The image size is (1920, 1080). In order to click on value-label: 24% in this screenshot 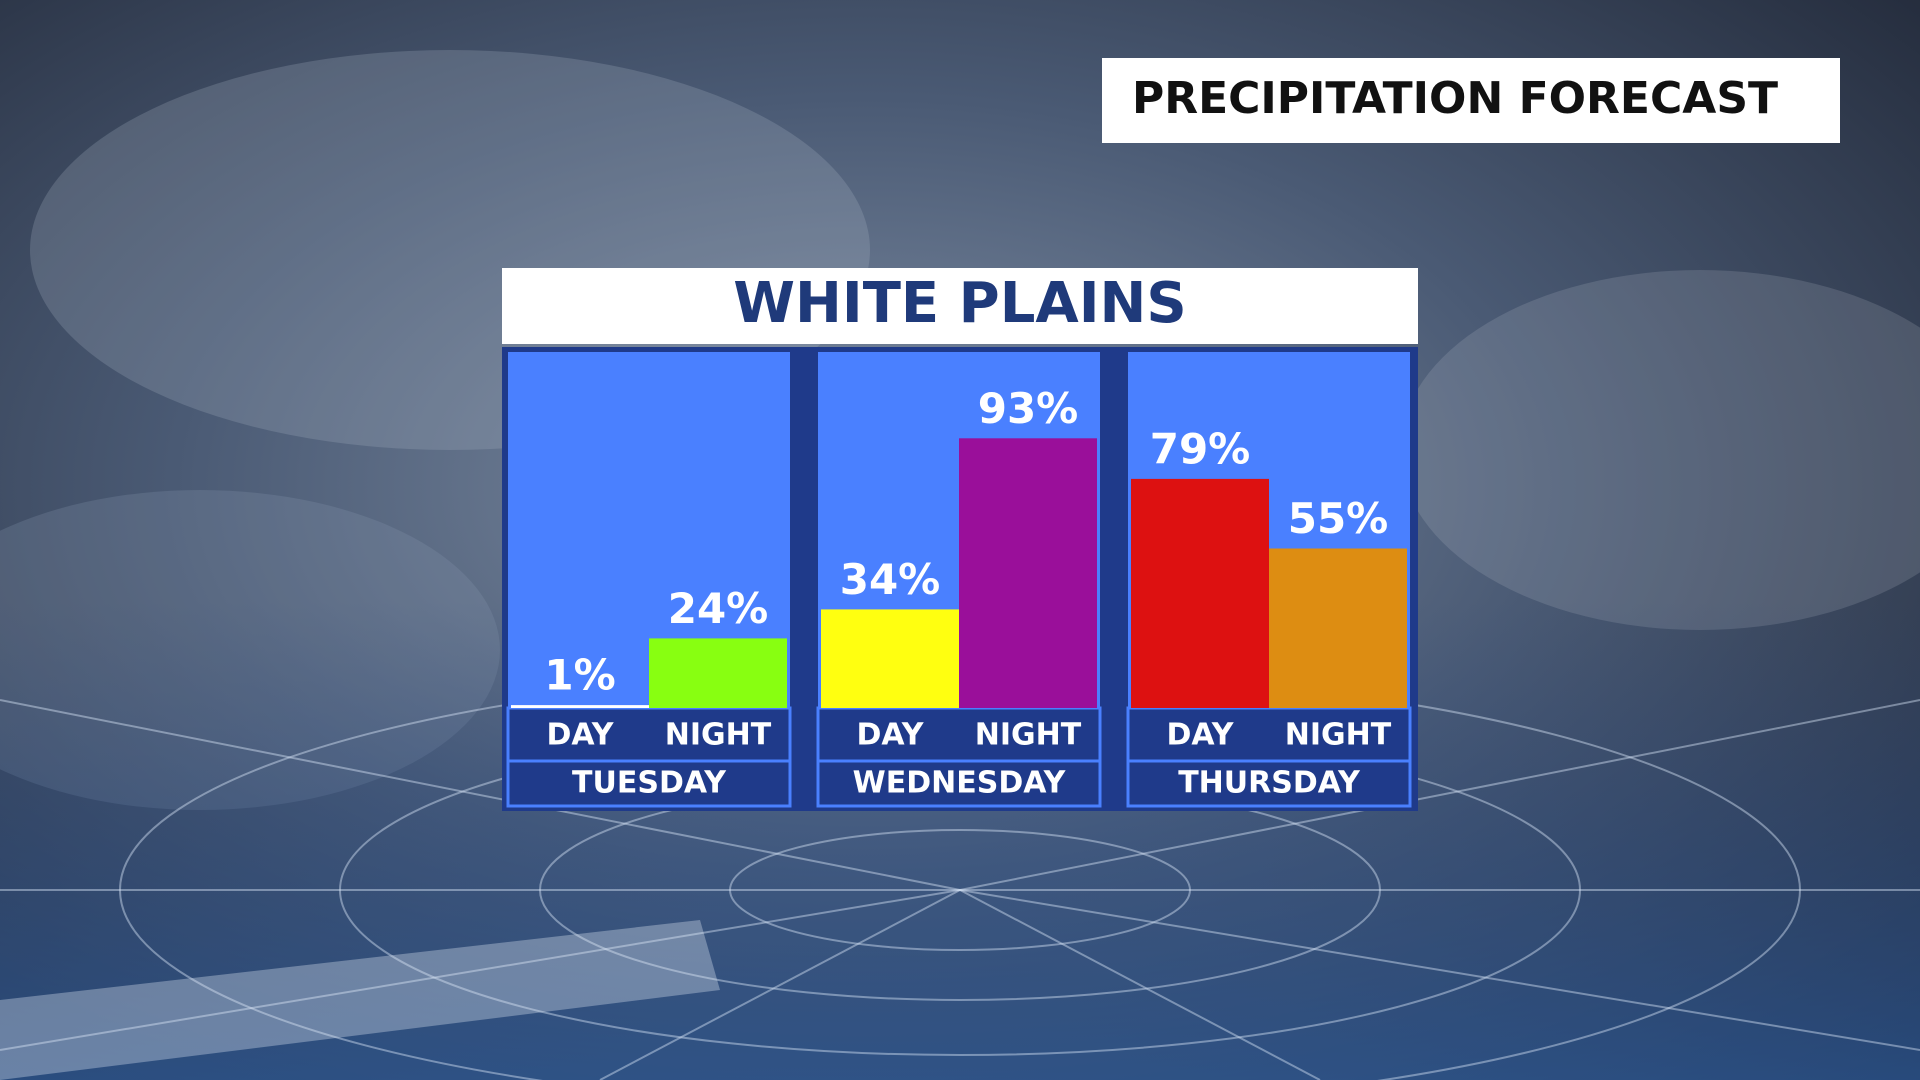, I will do `click(718, 608)`.